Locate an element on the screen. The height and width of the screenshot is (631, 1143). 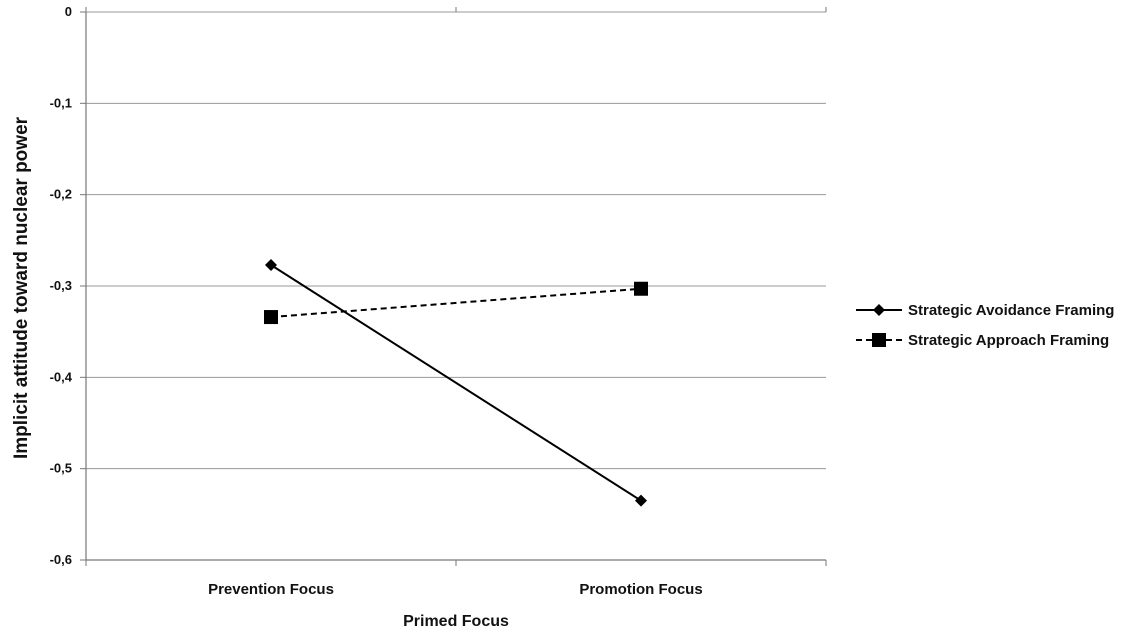
legend-label: Strategic Approach Framing is located at coordinates (1008, 340).